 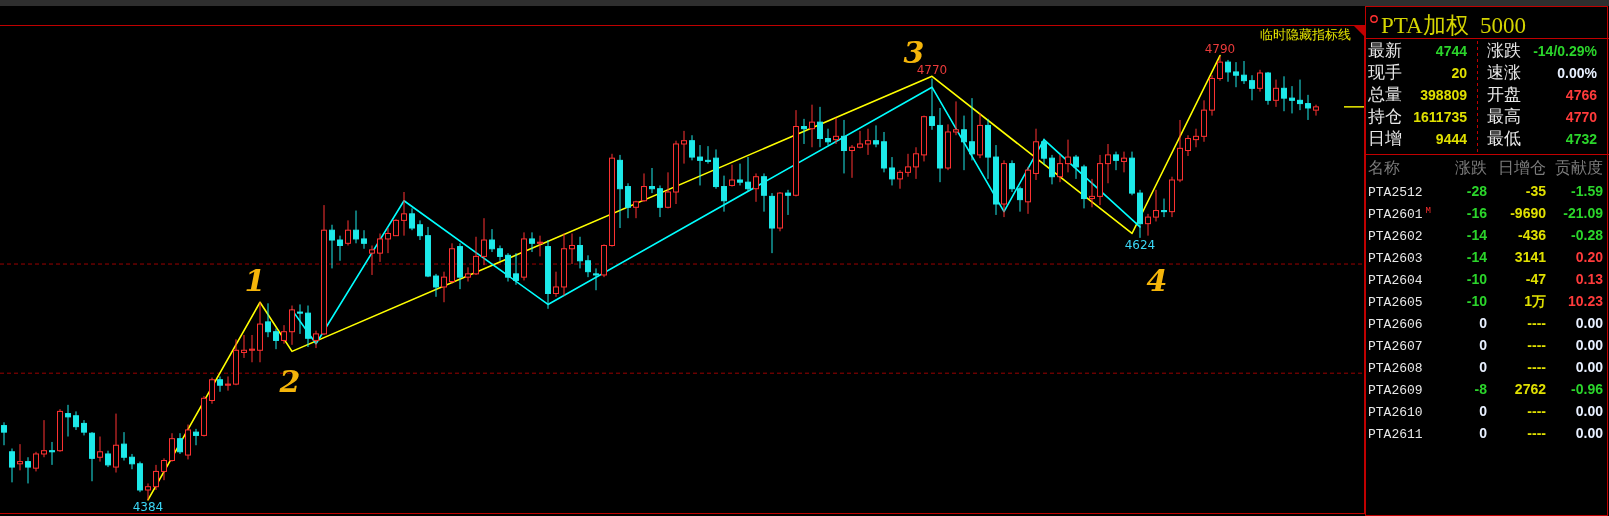 I want to click on text: -1.59, so click(x=1587, y=191).